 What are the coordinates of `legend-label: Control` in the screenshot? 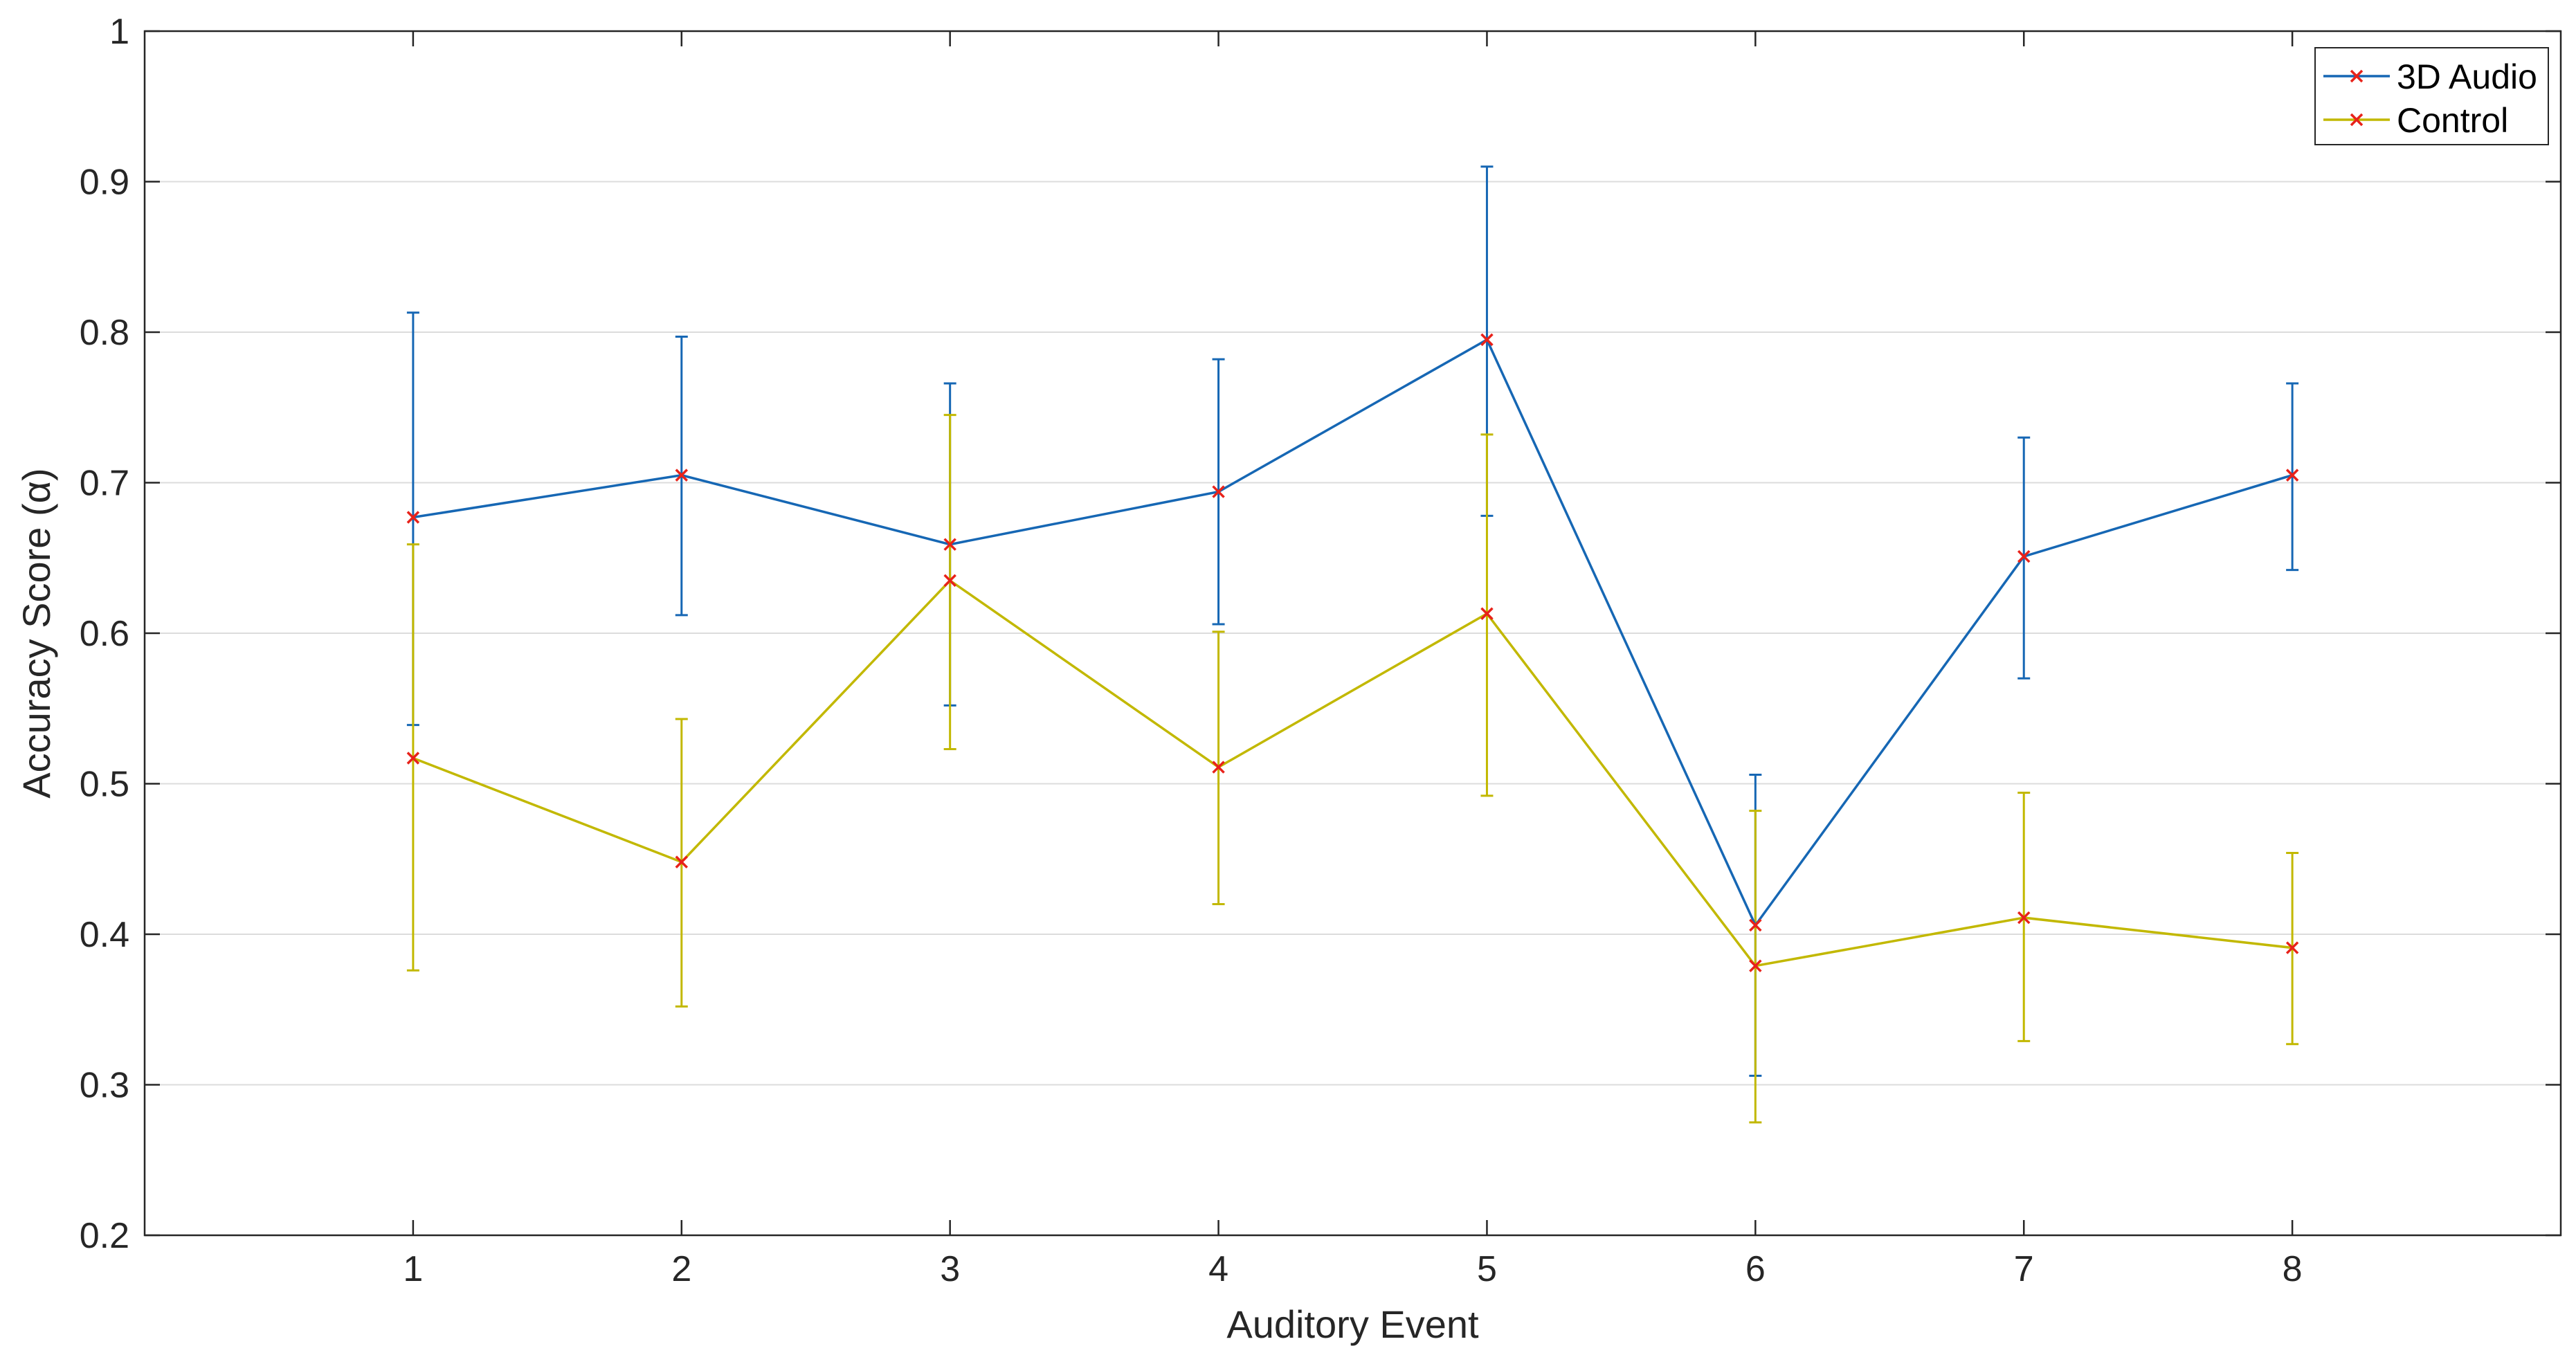 It's located at (2452, 120).